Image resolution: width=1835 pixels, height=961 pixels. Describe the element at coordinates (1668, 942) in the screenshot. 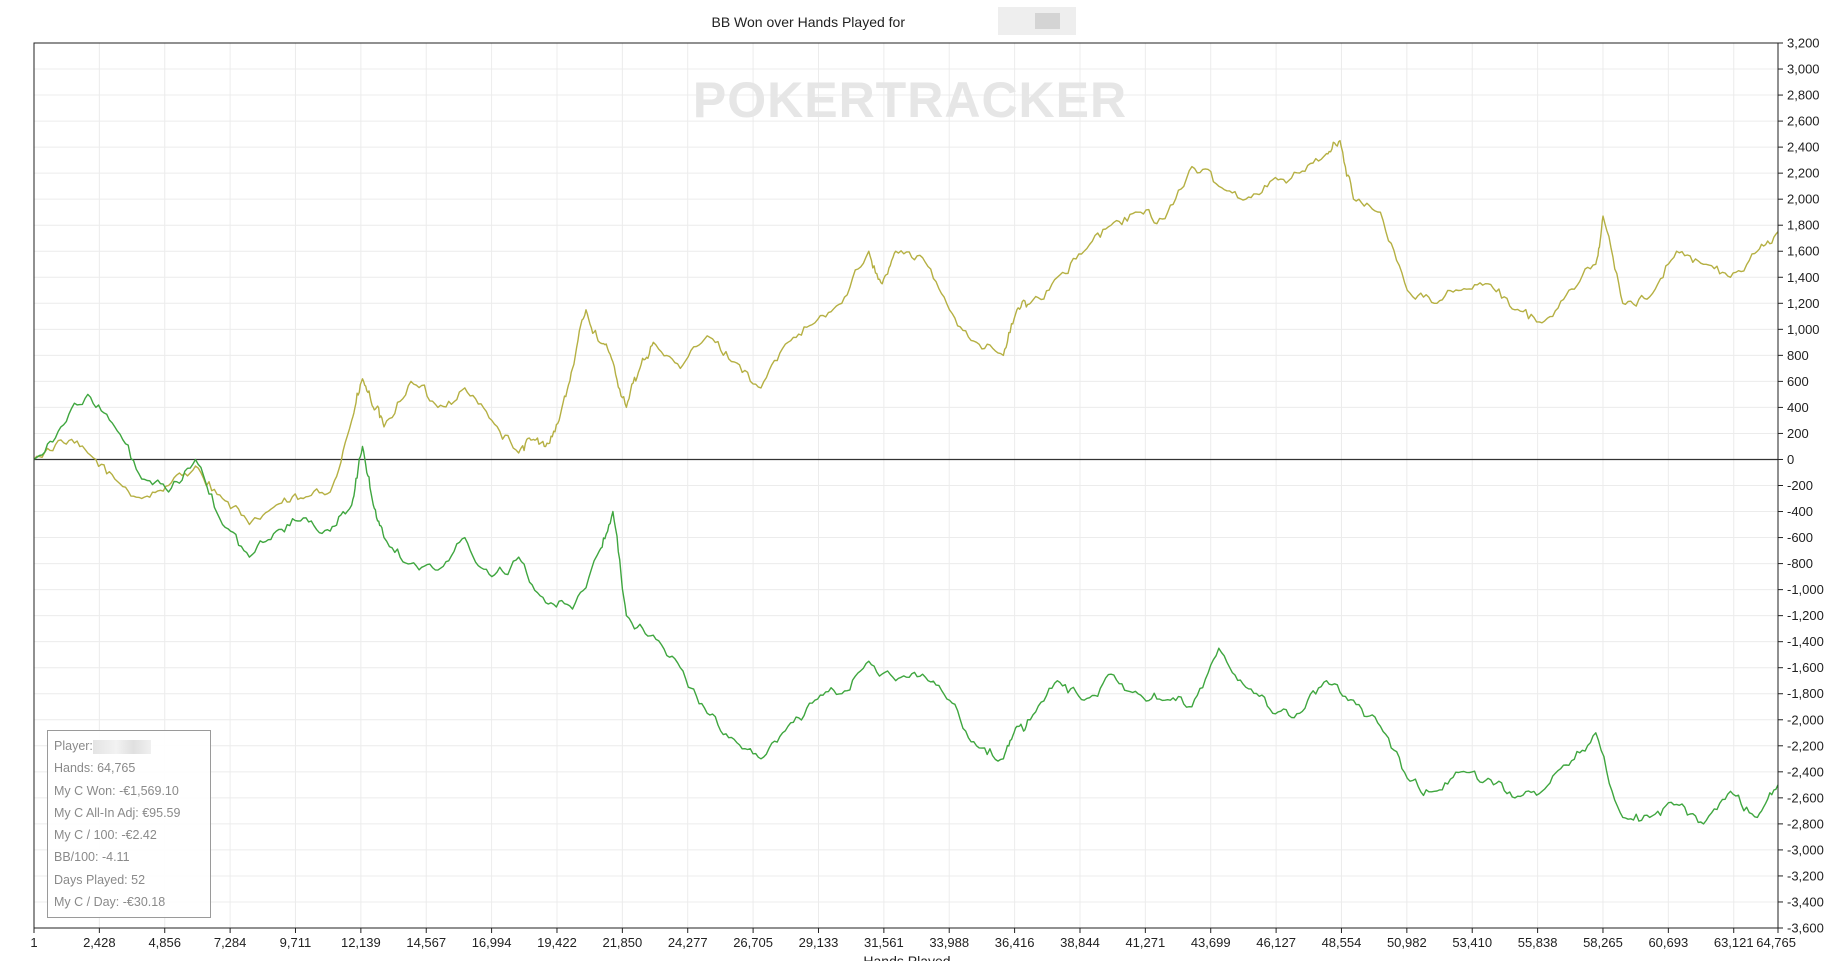

I see `x-tick-label: 60,693` at that location.